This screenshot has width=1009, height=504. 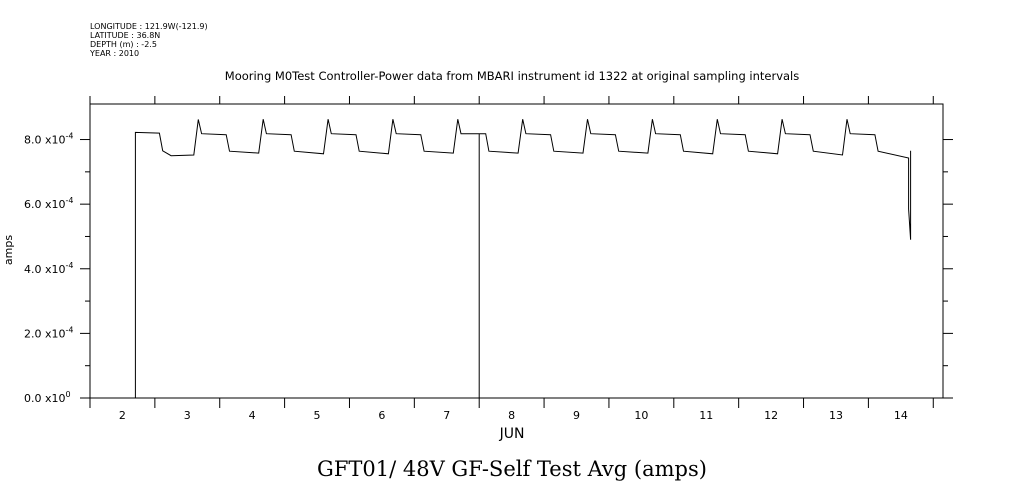 I want to click on chart-subtitle: GFT01/ 48V GF-Self Test Avg (amps), so click(x=512, y=469).